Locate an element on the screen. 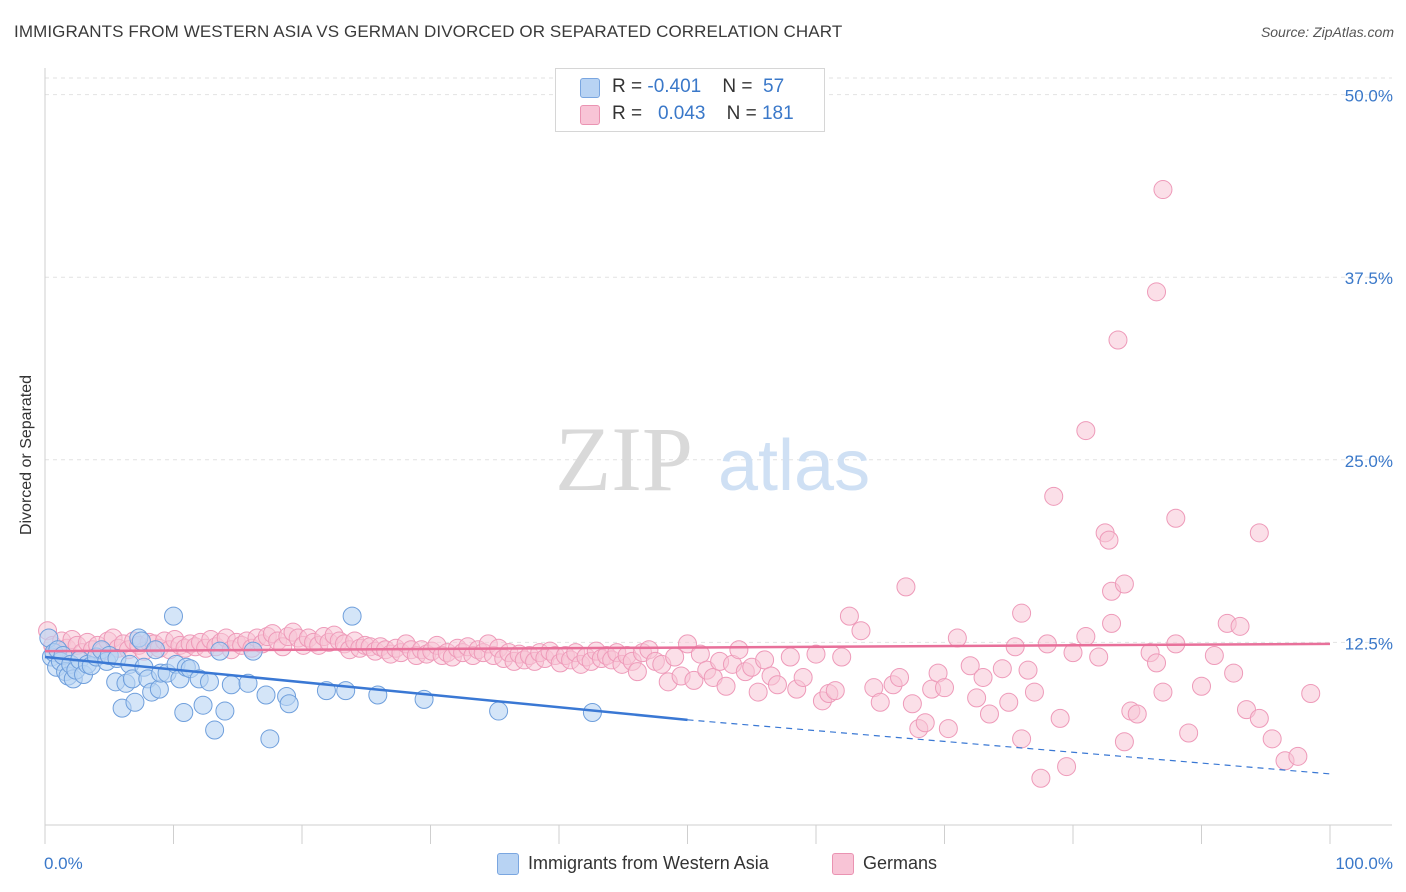 Image resolution: width=1406 pixels, height=892 pixels. y-tick-label: 25.0% is located at coordinates (1369, 461).